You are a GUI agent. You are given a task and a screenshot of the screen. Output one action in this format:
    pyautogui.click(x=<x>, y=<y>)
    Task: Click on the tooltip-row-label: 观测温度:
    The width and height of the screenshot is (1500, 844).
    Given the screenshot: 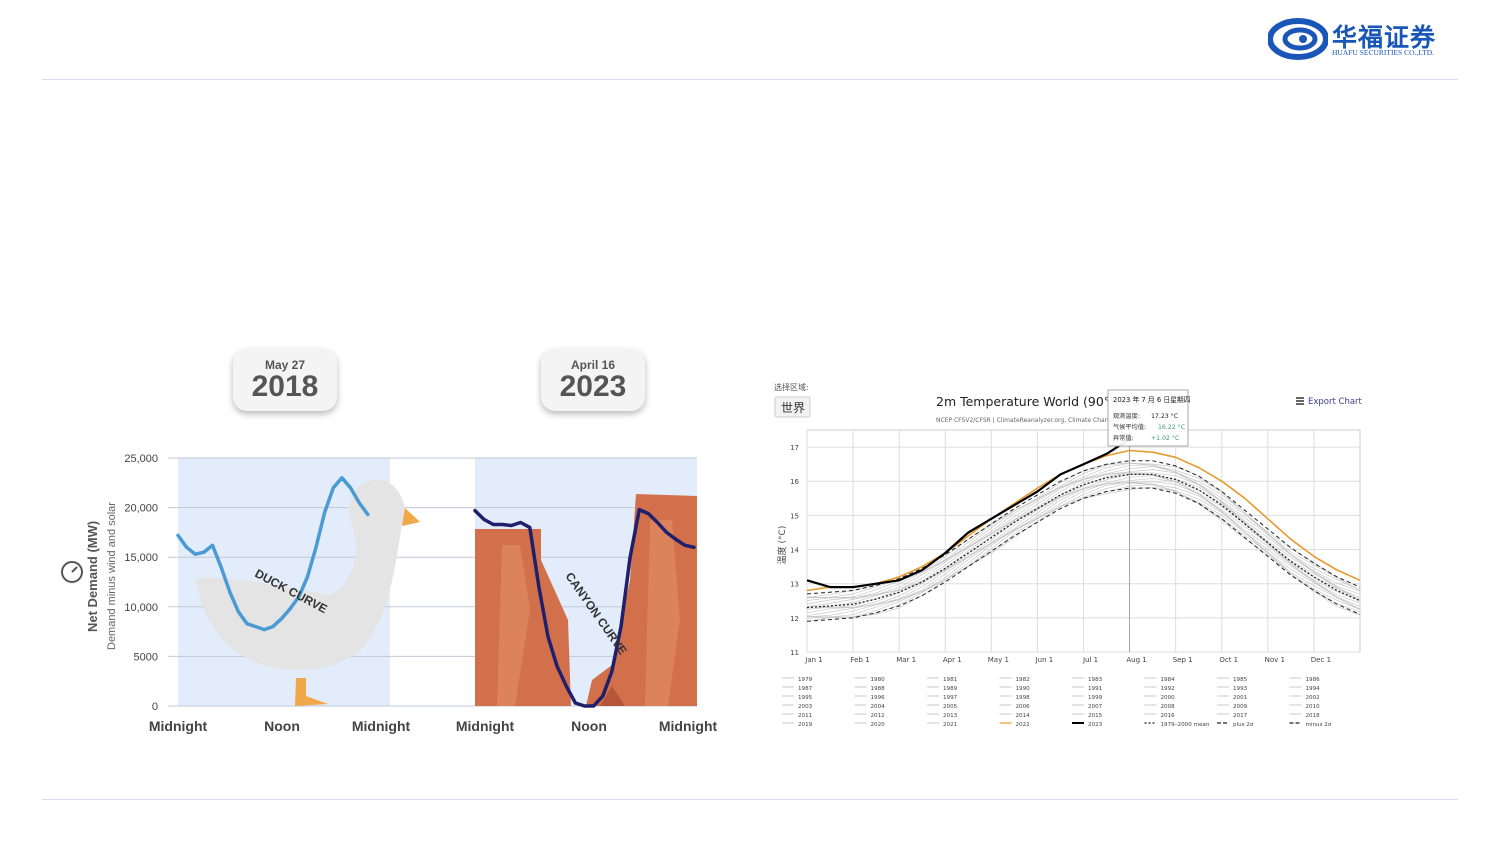 What is the action you would take?
    pyautogui.click(x=1126, y=416)
    